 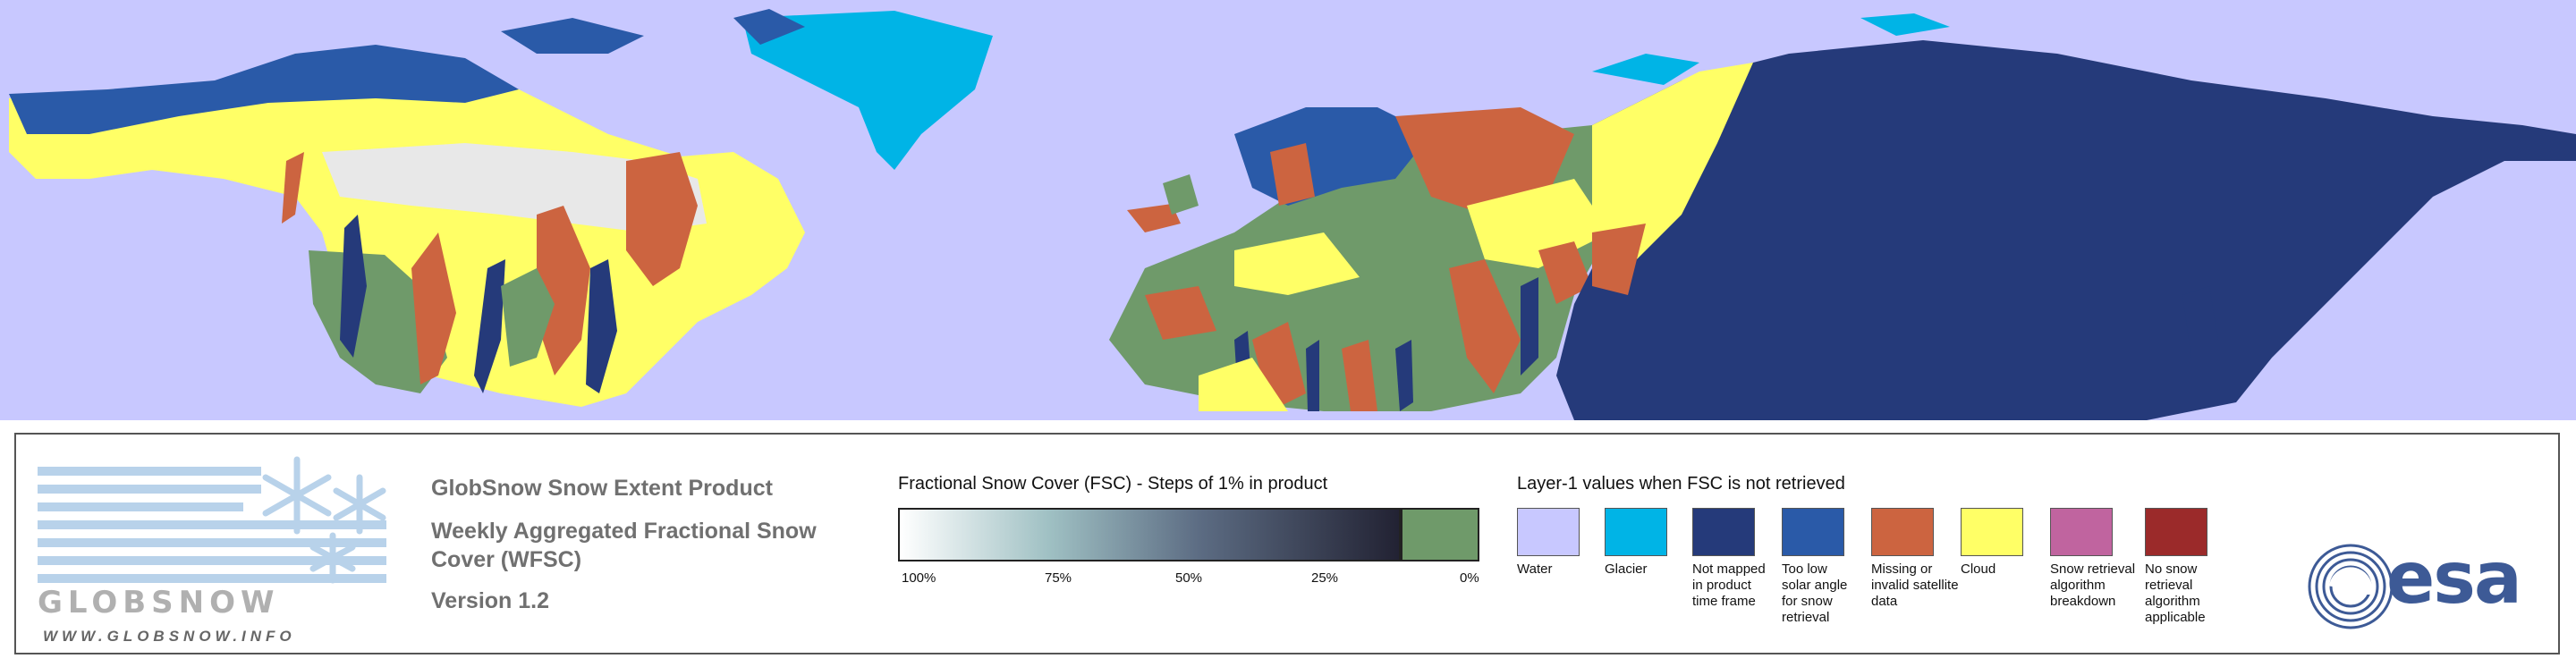 I want to click on globsnow-url: WWW.GLOBSNOW.INFO, so click(x=169, y=637).